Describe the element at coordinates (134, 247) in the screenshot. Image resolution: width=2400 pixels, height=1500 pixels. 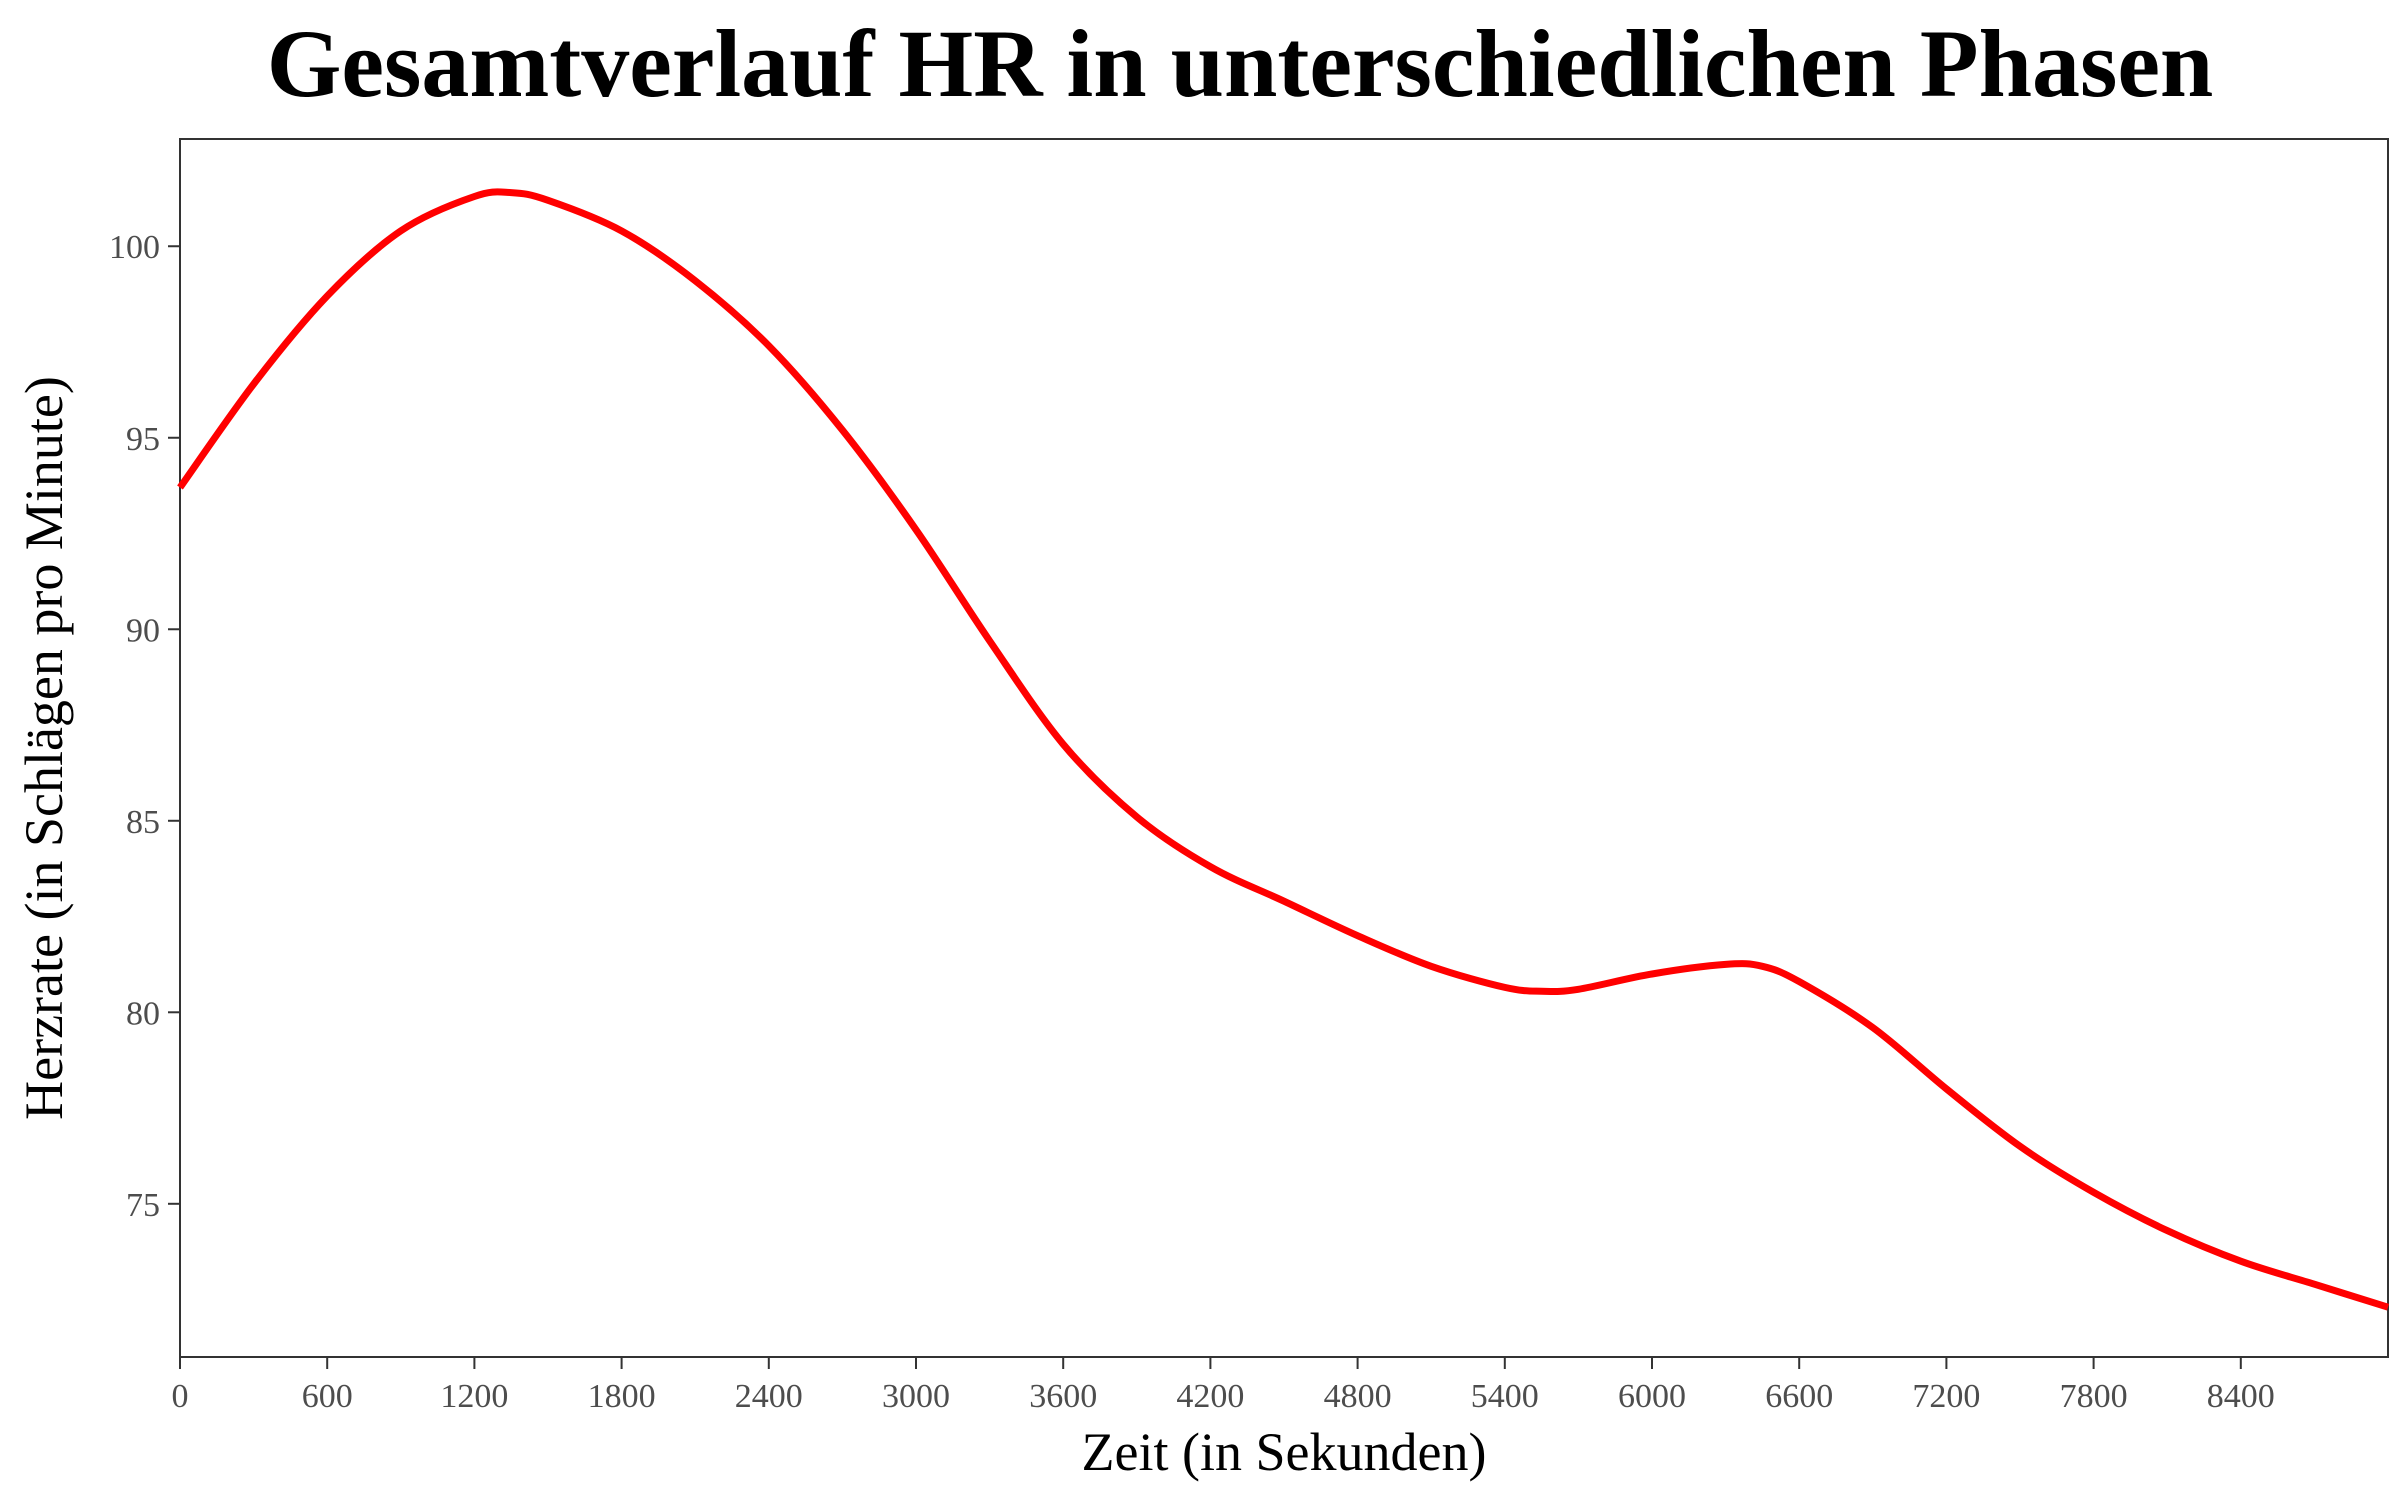
I see `y-tick-label: 100` at that location.